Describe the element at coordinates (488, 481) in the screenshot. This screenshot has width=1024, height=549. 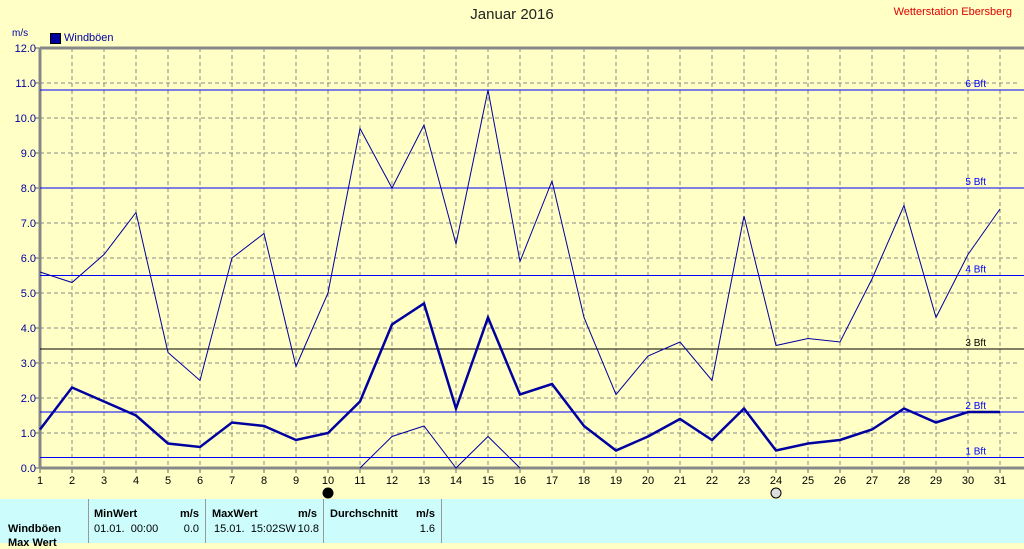
I see `x-tick-label: 15` at that location.